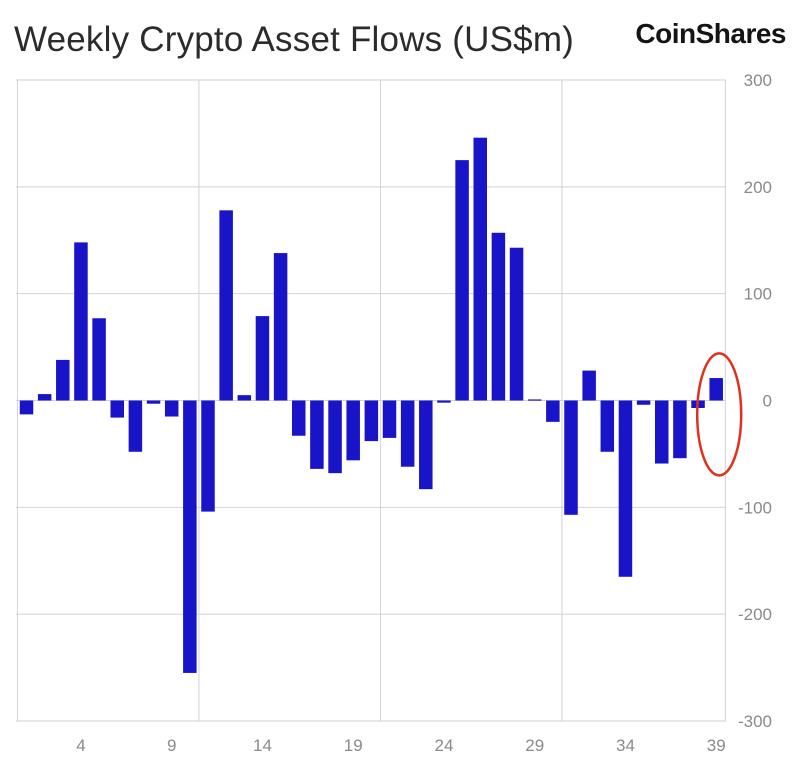 This screenshot has width=800, height=759. Describe the element at coordinates (294, 39) in the screenshot. I see `chart-title: Weekly Crypto Asset Flows (US$m)` at that location.